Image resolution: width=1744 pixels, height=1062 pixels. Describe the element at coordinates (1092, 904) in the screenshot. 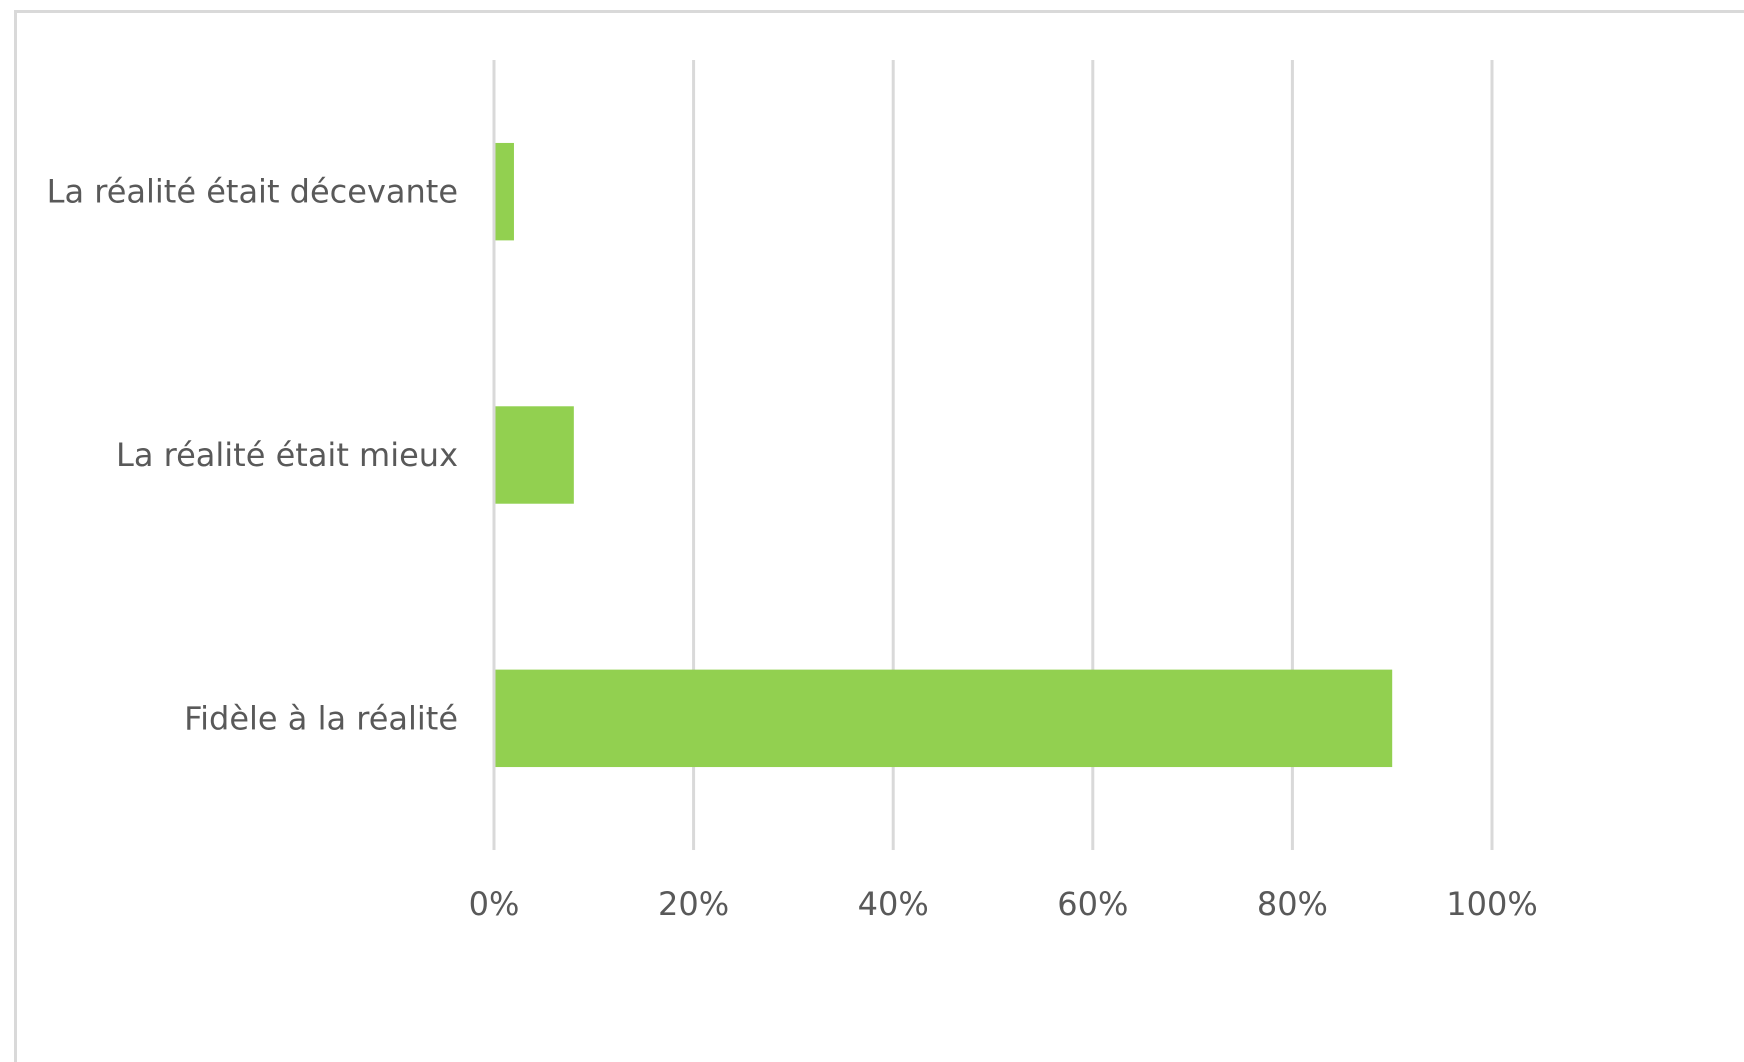

I see `x-tick-label: 60%` at that location.